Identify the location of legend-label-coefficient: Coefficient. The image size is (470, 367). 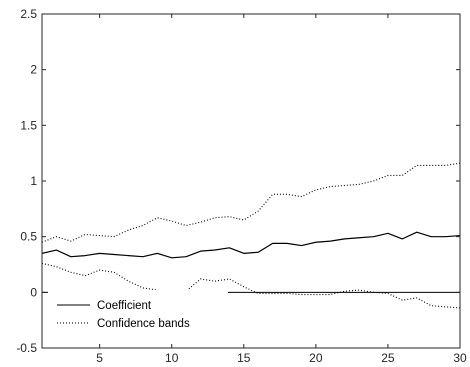
(124, 306).